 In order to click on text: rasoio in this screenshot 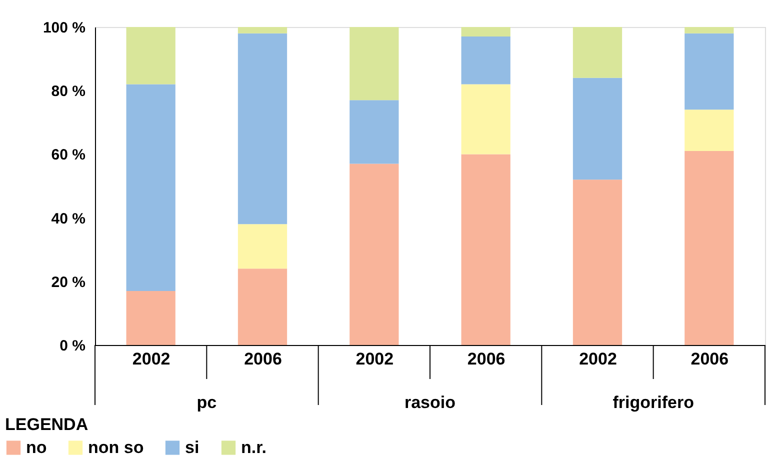, I will do `click(430, 402)`.